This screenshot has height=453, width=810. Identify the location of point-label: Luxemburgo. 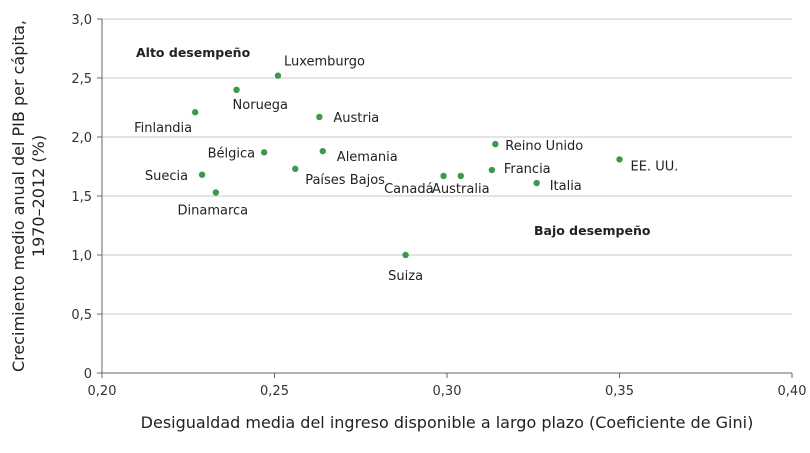
(324, 62).